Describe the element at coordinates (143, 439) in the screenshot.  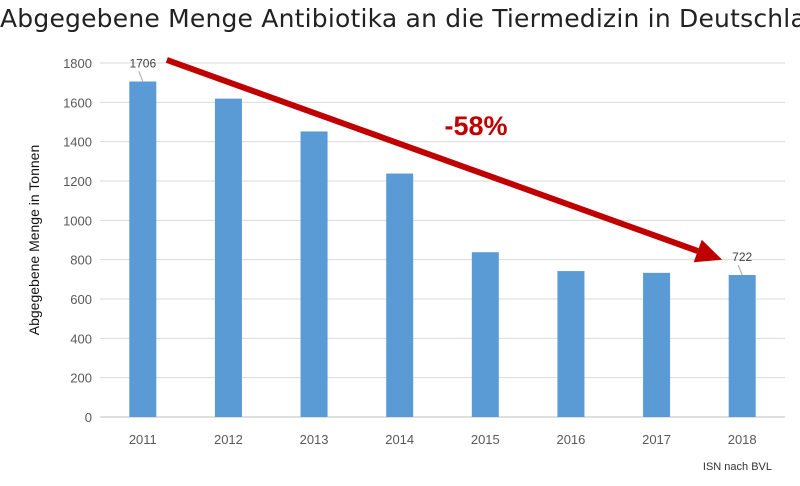
I see `x-tick-label: 2011` at that location.